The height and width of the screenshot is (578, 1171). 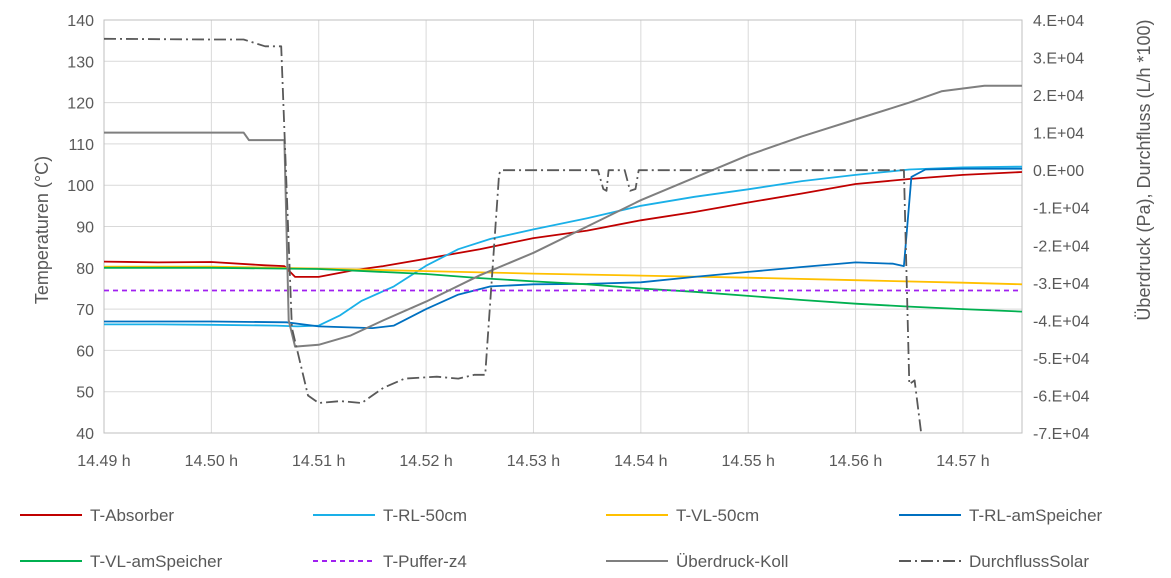 What do you see at coordinates (1144, 169) in the screenshot?
I see `y2-axis-title: Überdruck (Pa), Durchfluss (L/h *100)` at bounding box center [1144, 169].